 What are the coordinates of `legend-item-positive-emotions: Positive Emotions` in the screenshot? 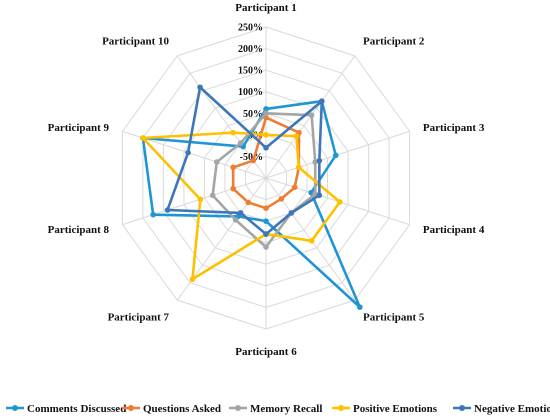 It's located at (385, 409).